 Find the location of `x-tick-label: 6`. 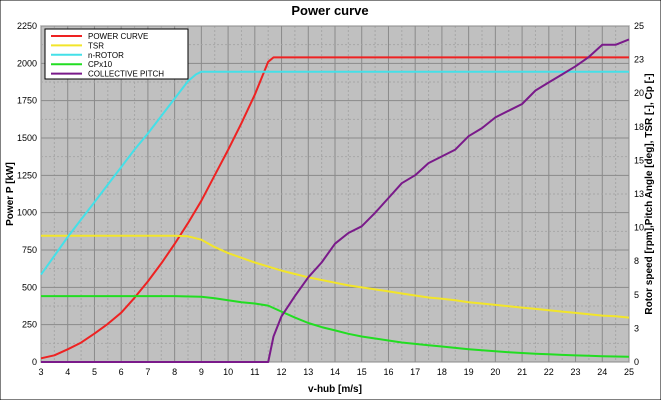

x-tick-label: 6 is located at coordinates (121, 372).